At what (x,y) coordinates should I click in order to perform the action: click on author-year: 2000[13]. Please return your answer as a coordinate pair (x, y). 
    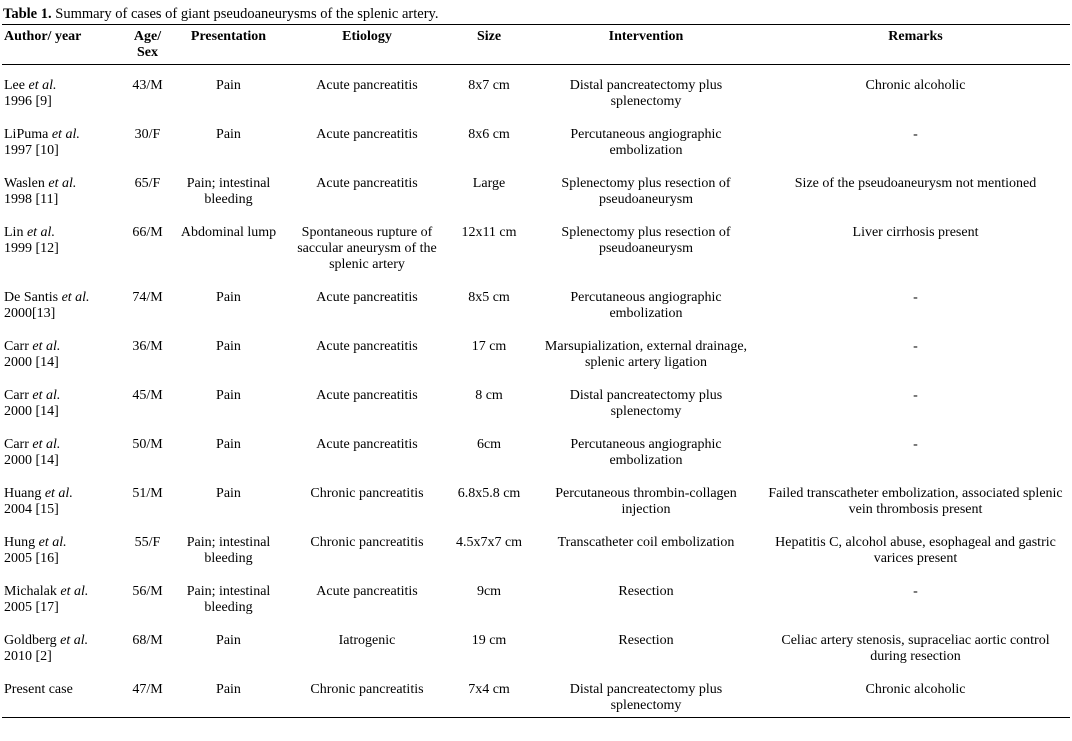
    Looking at the image, I should click on (30, 313).